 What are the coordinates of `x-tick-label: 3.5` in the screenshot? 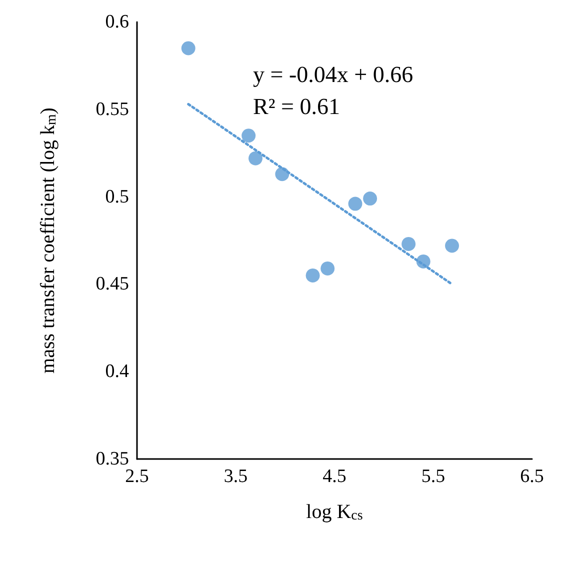 It's located at (236, 476).